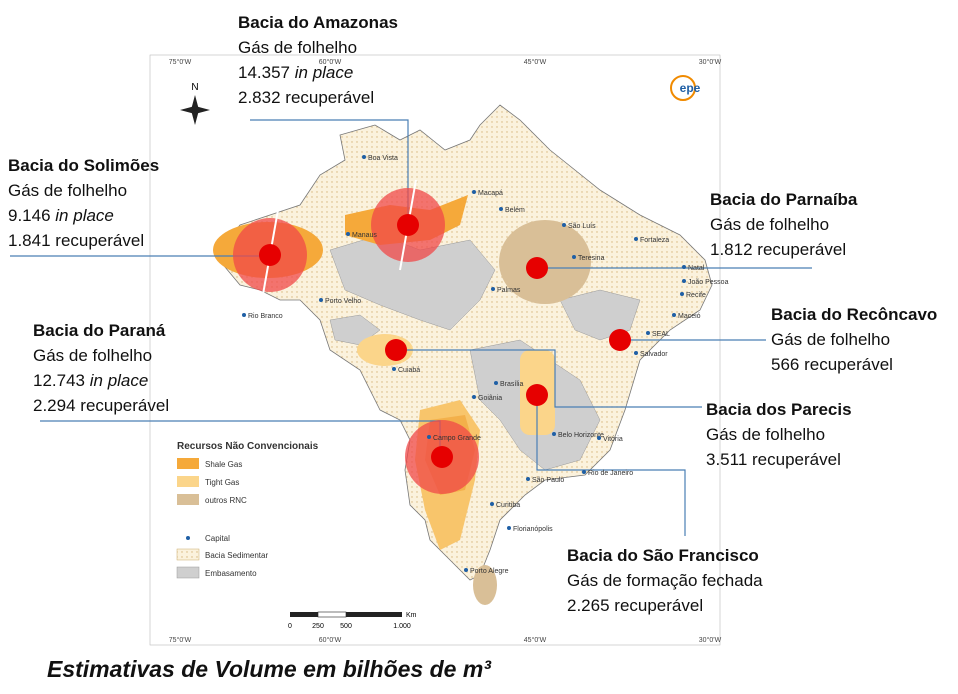 The image size is (958, 694). Describe the element at coordinates (511, 384) in the screenshot. I see `city-label: Brasília` at that location.